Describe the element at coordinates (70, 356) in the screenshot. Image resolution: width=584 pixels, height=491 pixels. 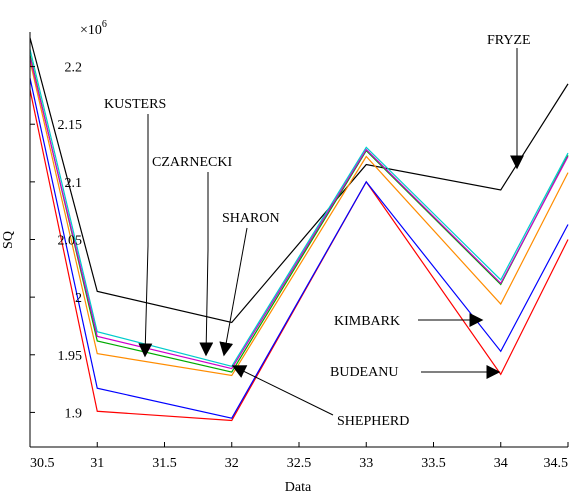
I see `y-tick-label: 1.95` at that location.